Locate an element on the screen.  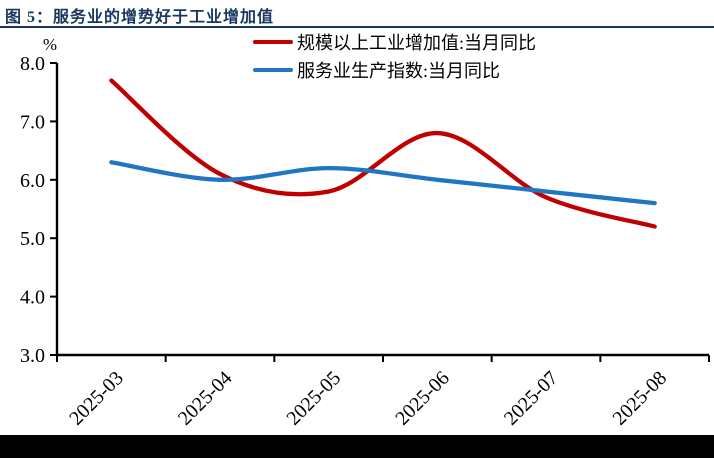
chart-title: 图 5：服务业的增势好于工业增加值 is located at coordinates (140, 17).